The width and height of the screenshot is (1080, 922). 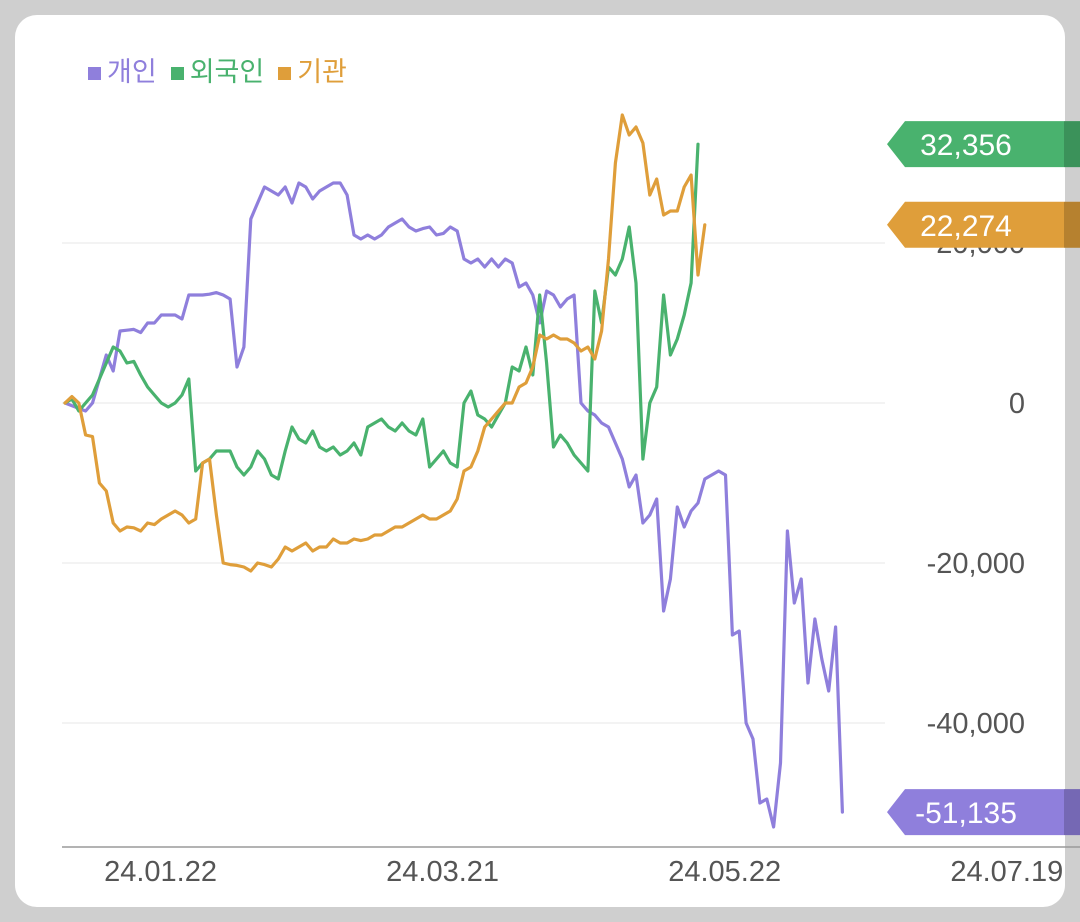 I want to click on value-tag-edge-individual, so click(x=1072, y=812).